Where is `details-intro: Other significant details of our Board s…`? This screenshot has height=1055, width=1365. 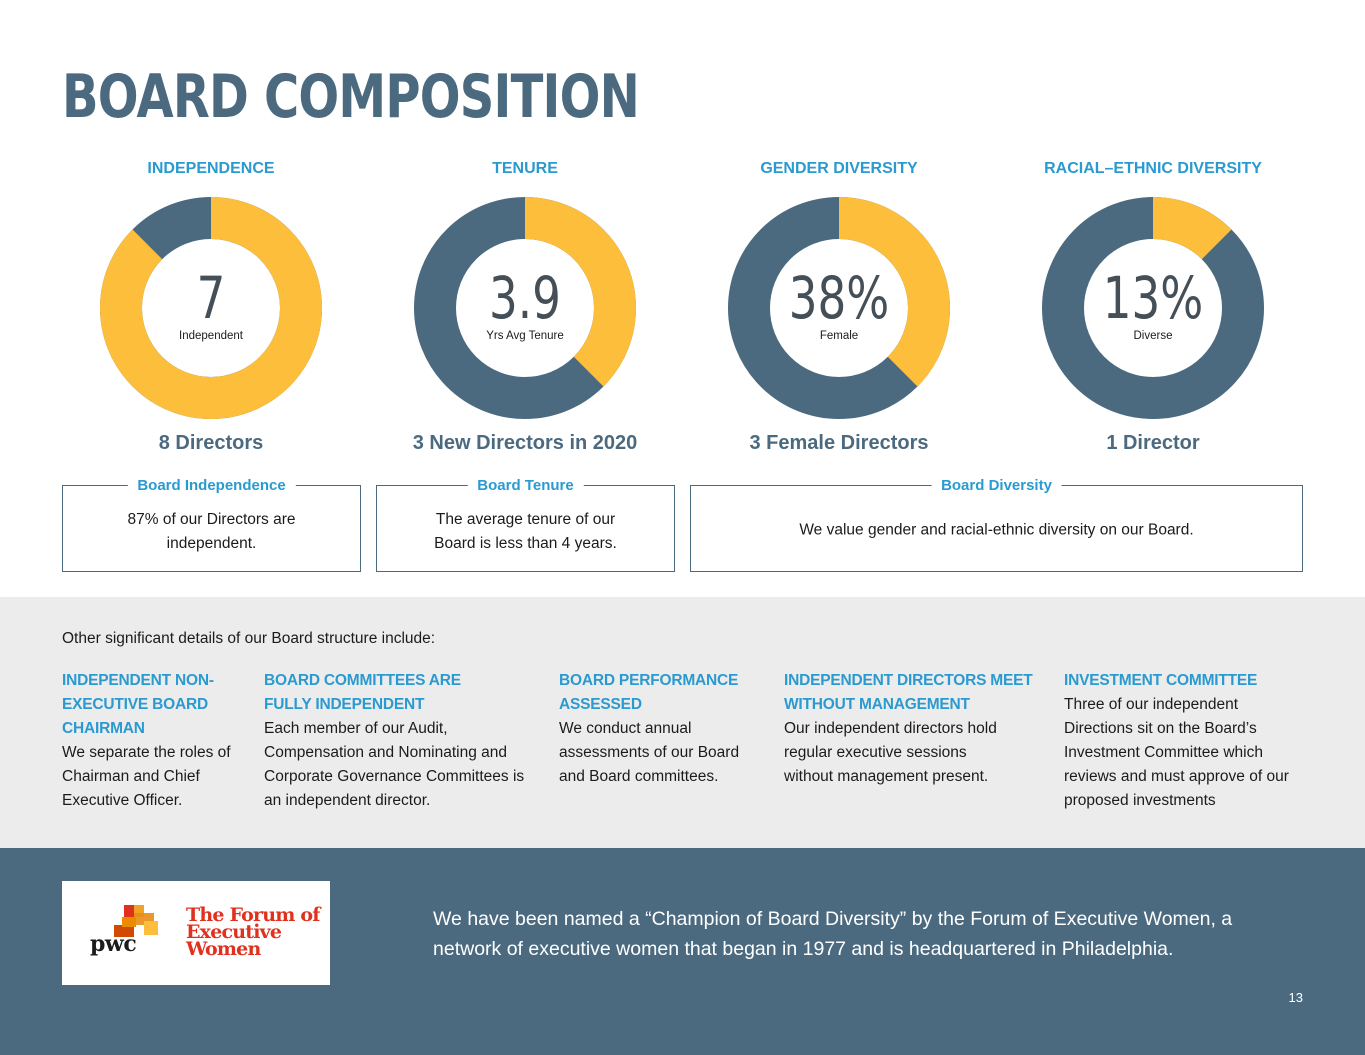 details-intro: Other significant details of our Board s… is located at coordinates (249, 638).